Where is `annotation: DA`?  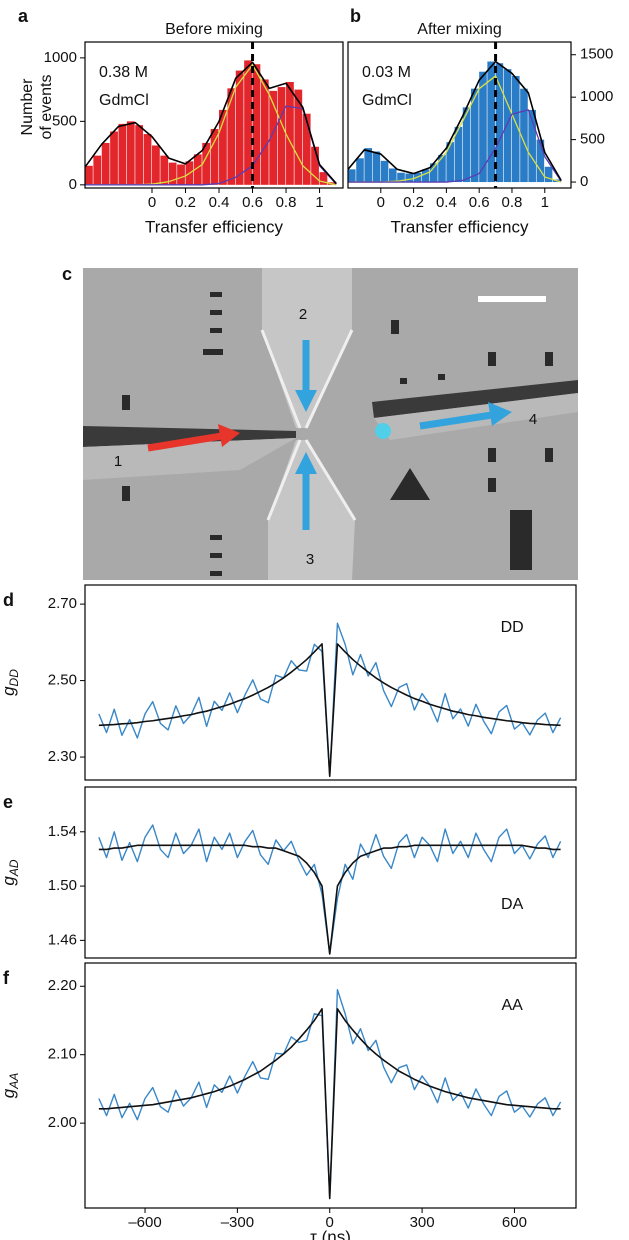 annotation: DA is located at coordinates (512, 904).